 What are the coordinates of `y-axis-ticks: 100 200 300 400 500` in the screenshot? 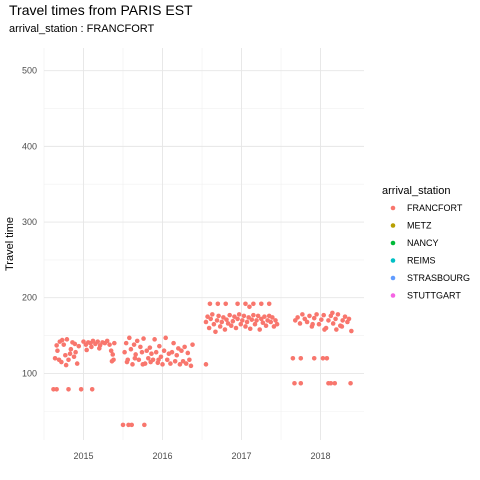 It's located at (29, 222).